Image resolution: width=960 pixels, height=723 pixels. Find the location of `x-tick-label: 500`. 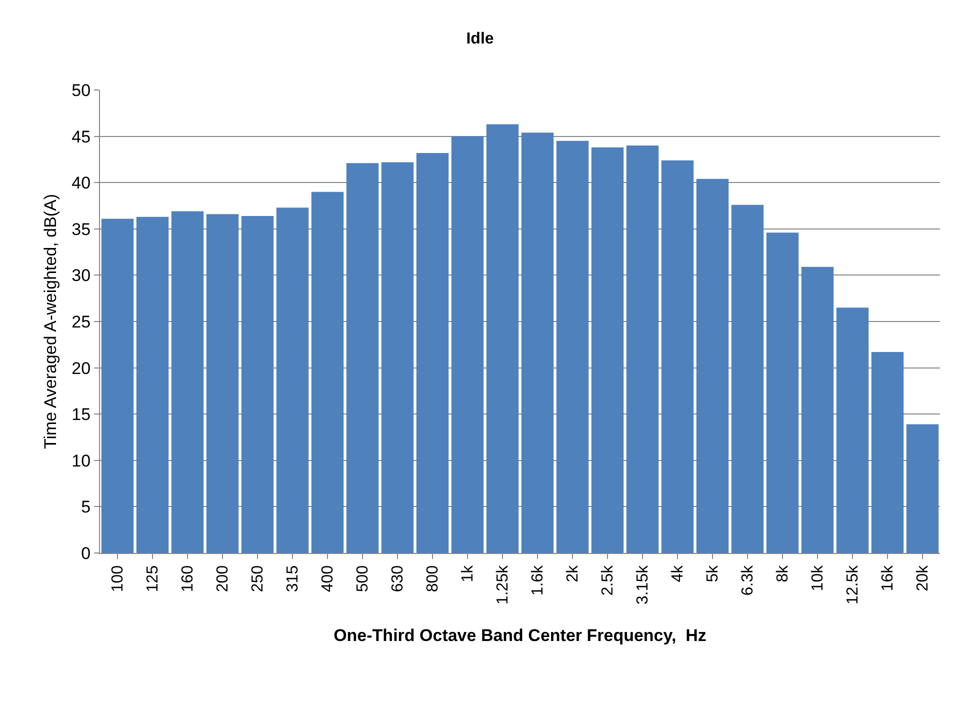

x-tick-label: 500 is located at coordinates (363, 578).